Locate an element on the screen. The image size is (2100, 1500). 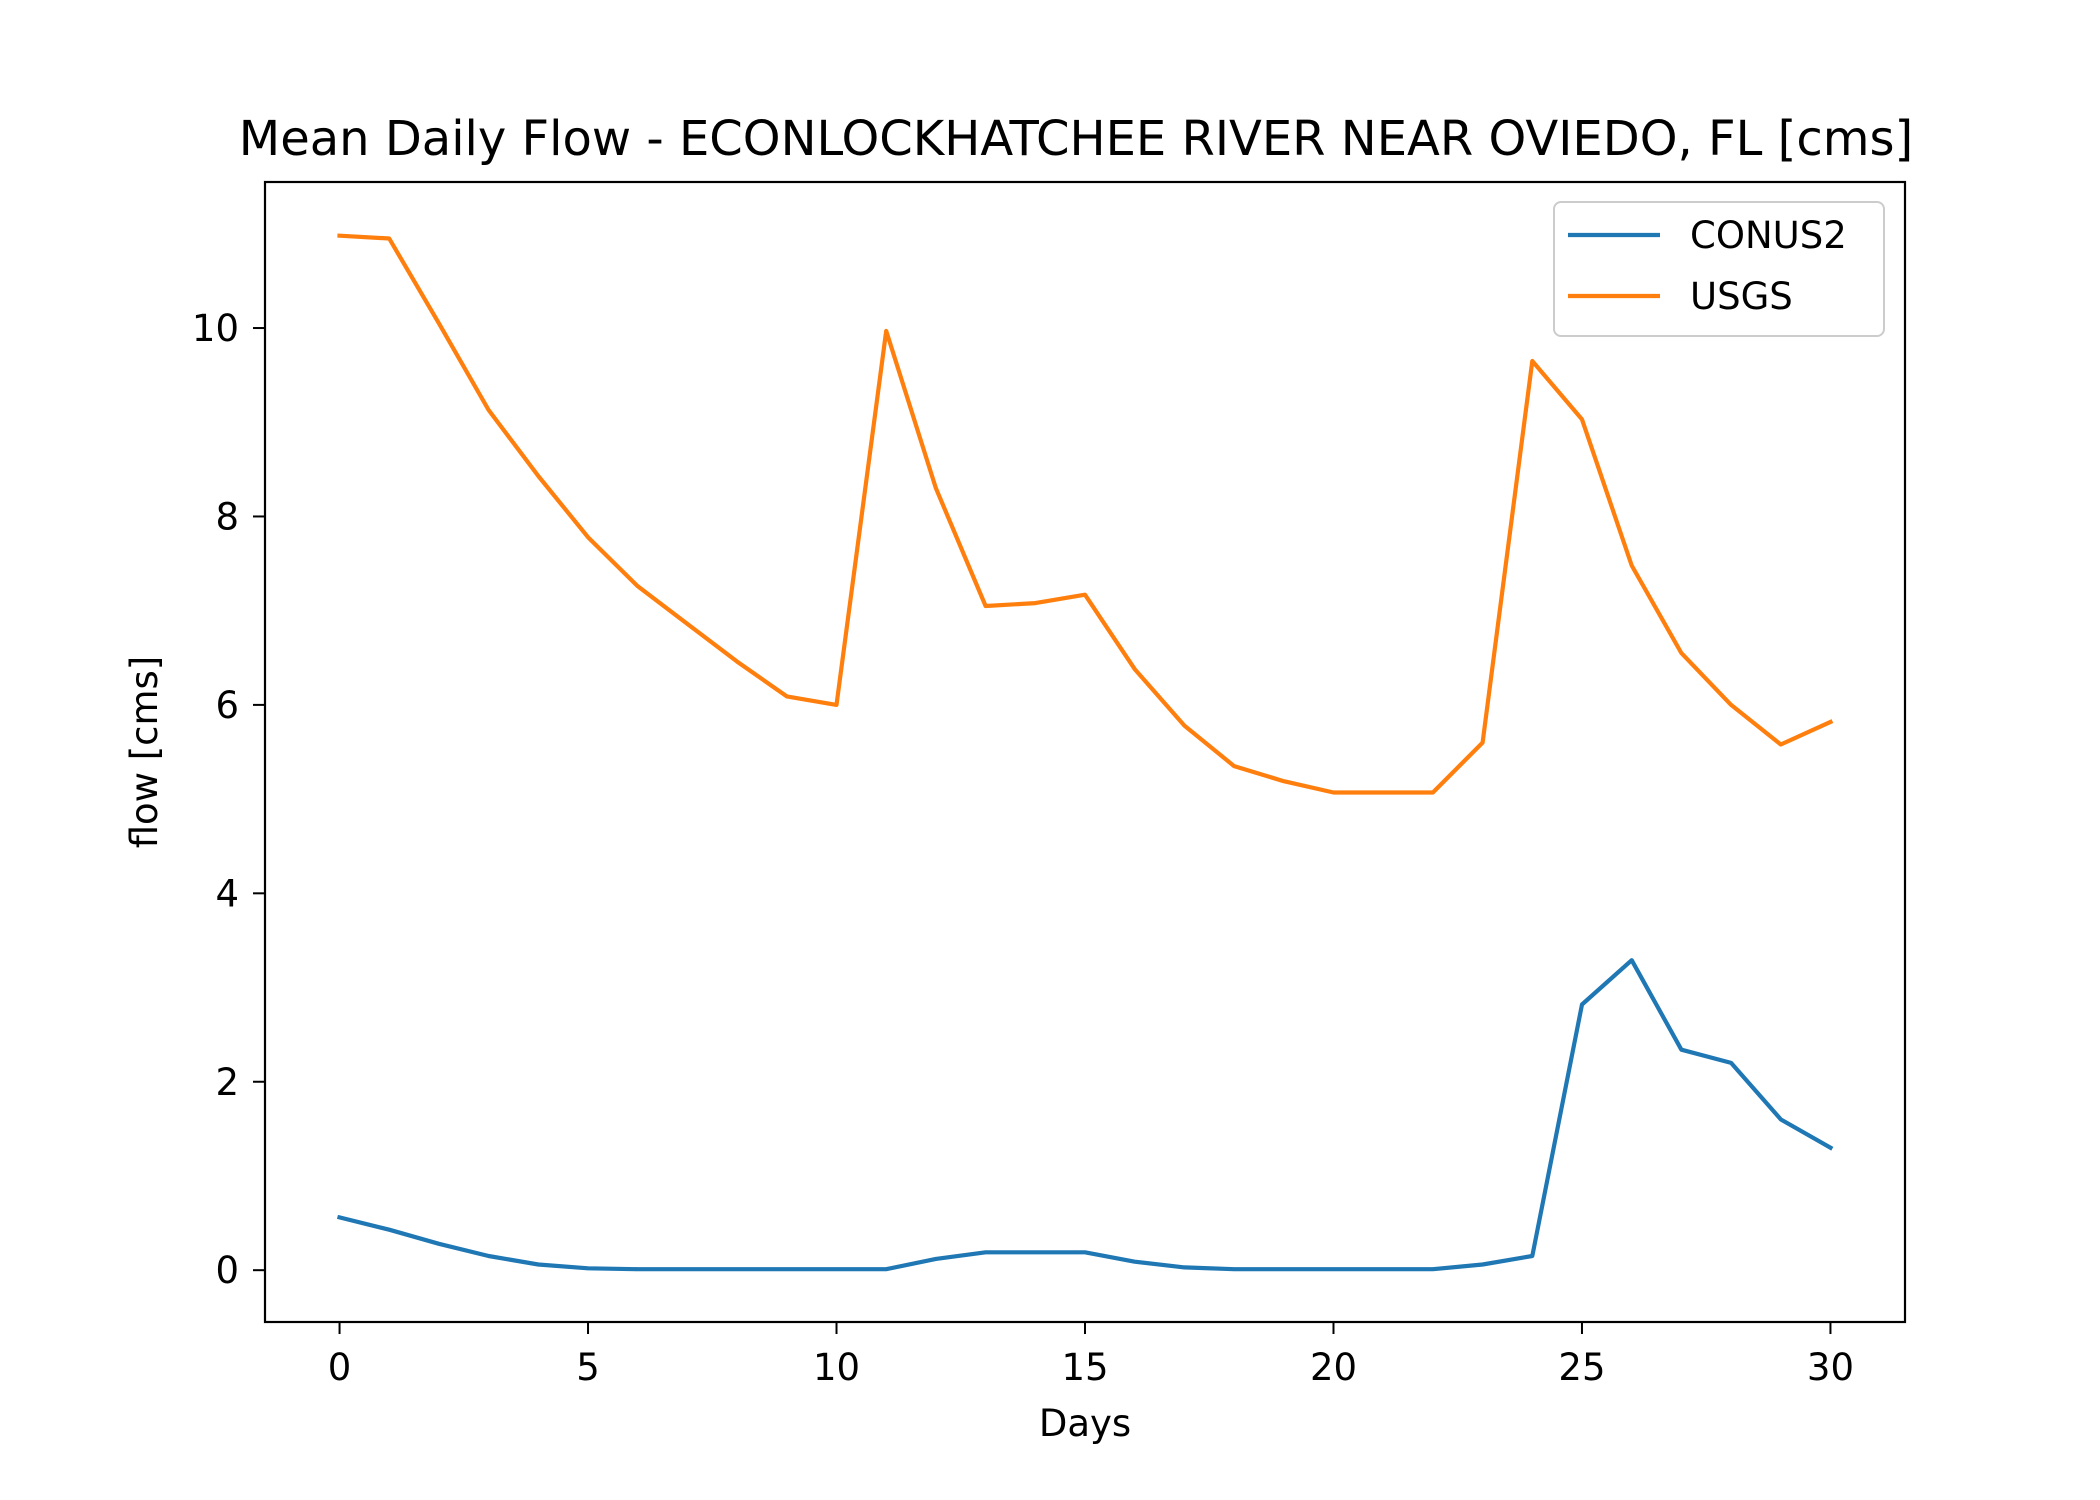
y-tick-label: 6 is located at coordinates (227, 705).